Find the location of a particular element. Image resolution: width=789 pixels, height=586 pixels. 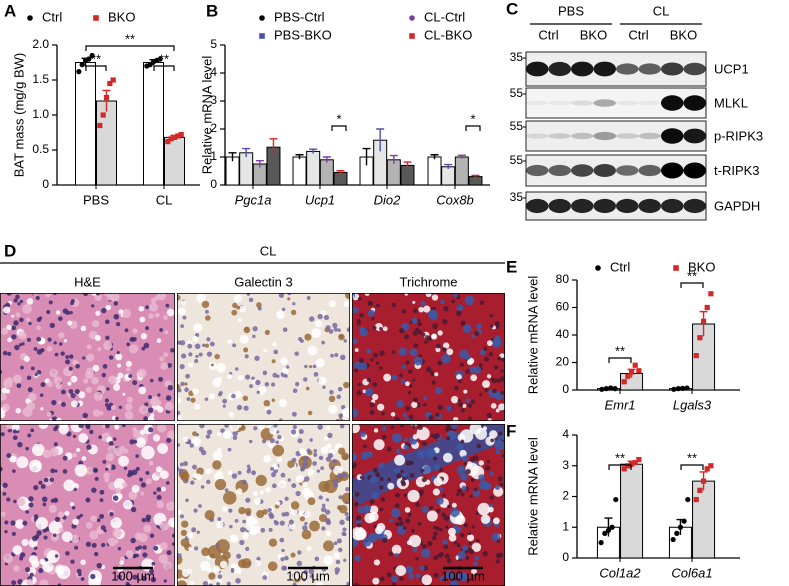

bar is located at coordinates (153, 124).